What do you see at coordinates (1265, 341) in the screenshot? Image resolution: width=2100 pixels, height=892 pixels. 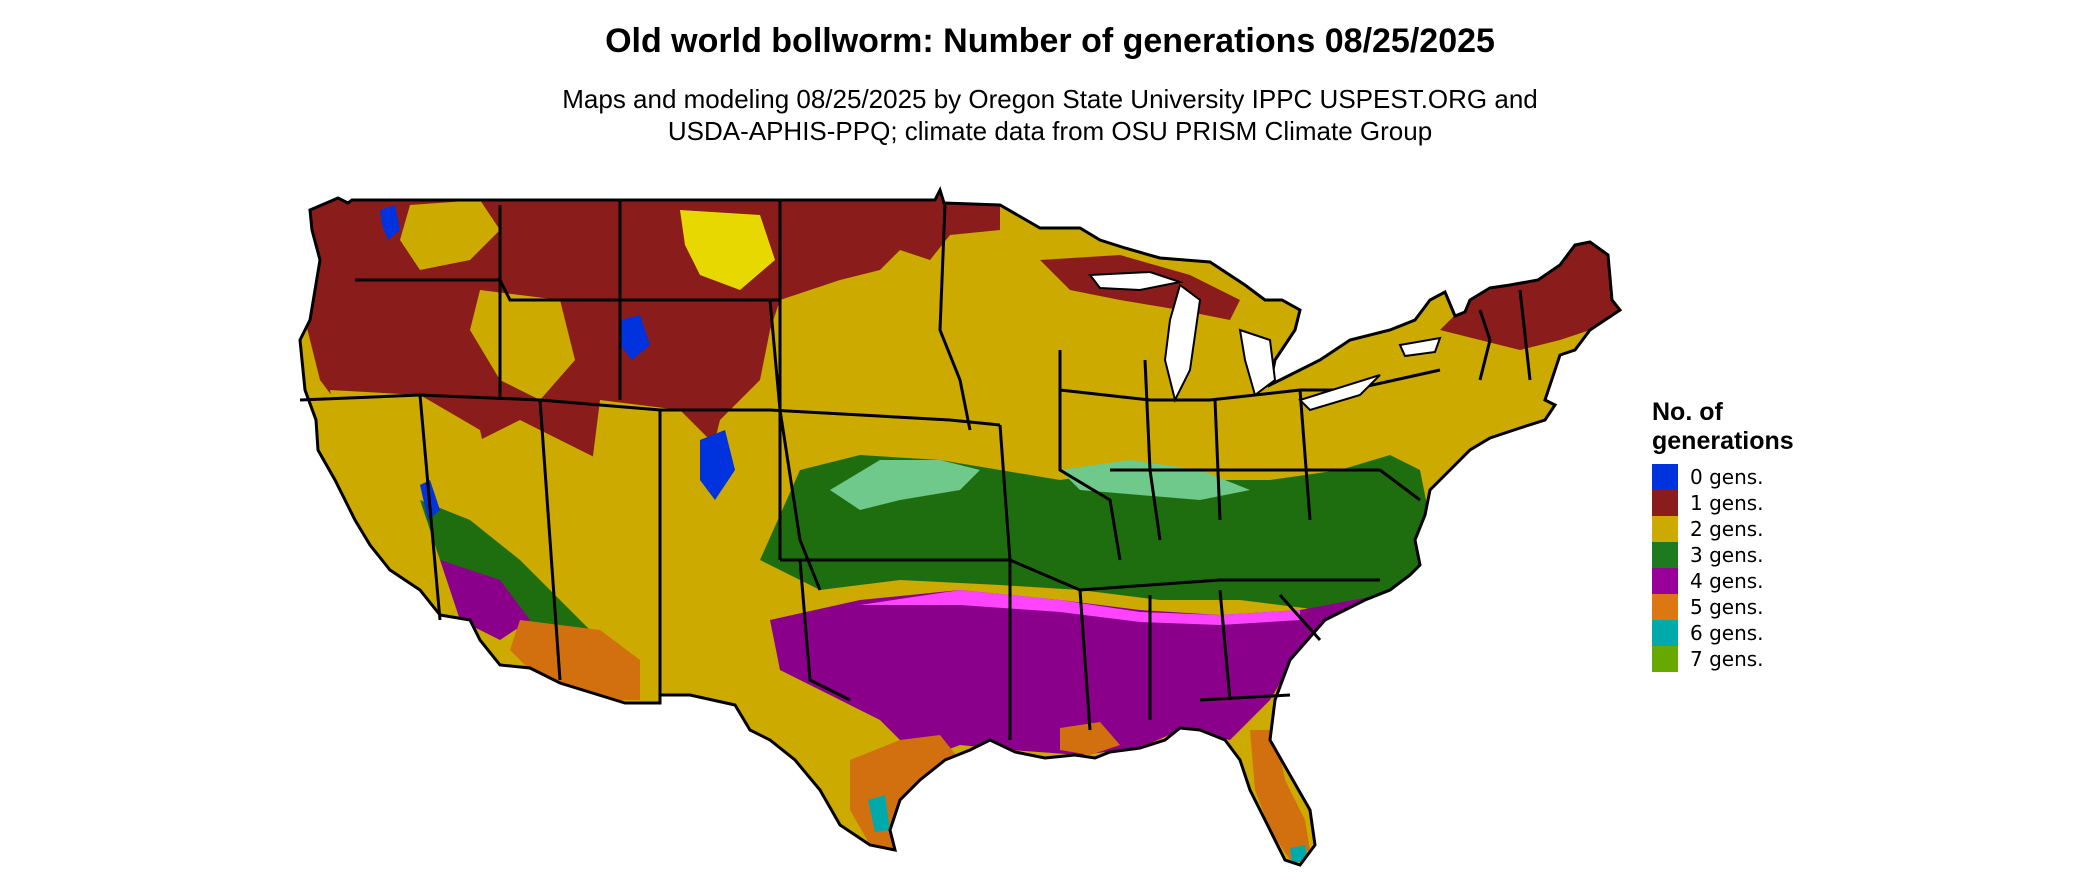 I see `great-lakes` at bounding box center [1265, 341].